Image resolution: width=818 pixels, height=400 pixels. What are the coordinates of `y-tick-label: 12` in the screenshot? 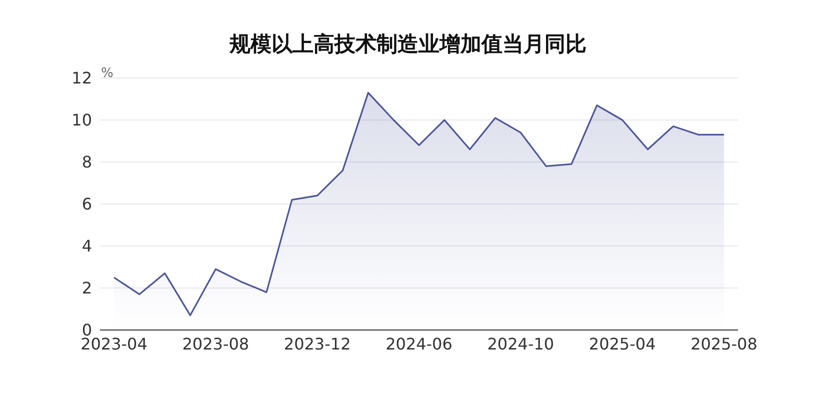 It's located at (82, 78).